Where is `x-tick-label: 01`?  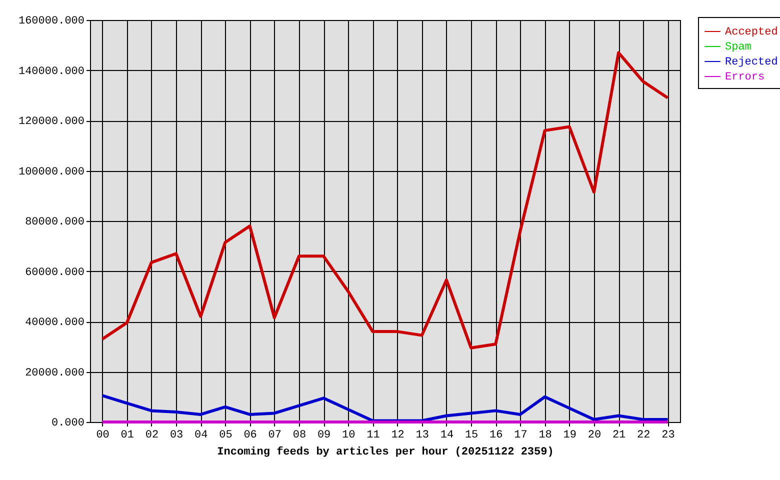 x-tick-label: 01 is located at coordinates (127, 436).